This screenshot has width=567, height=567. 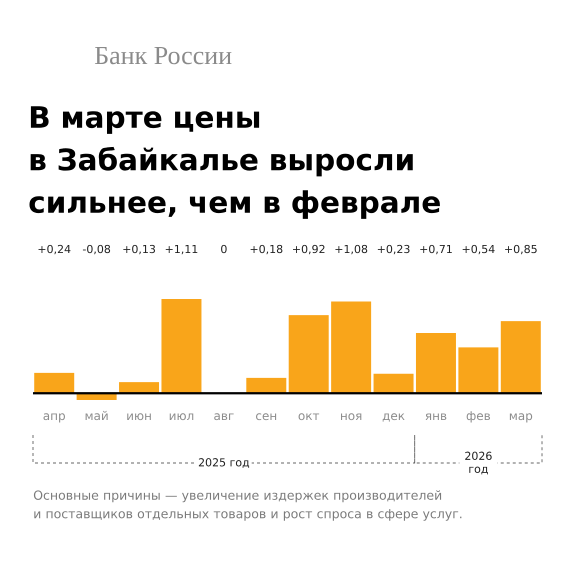 What do you see at coordinates (139, 249) in the screenshot?
I see `data-label: +0,13` at bounding box center [139, 249].